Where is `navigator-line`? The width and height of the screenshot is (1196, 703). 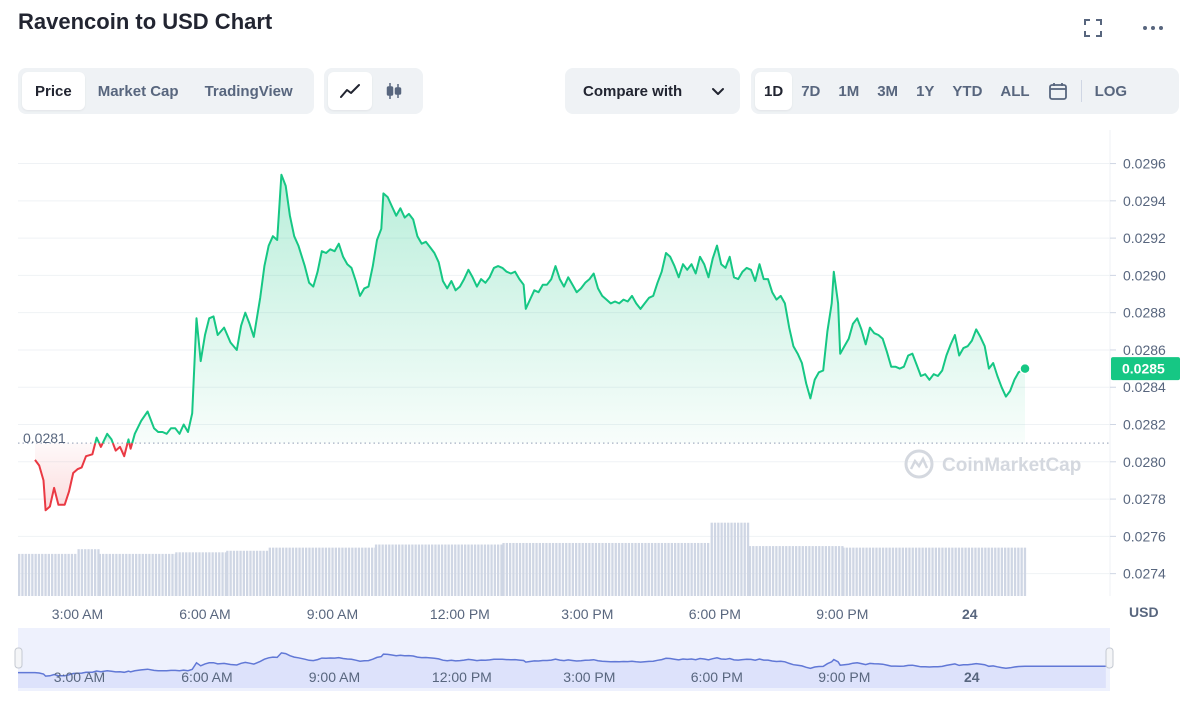 navigator-line is located at coordinates (562, 664).